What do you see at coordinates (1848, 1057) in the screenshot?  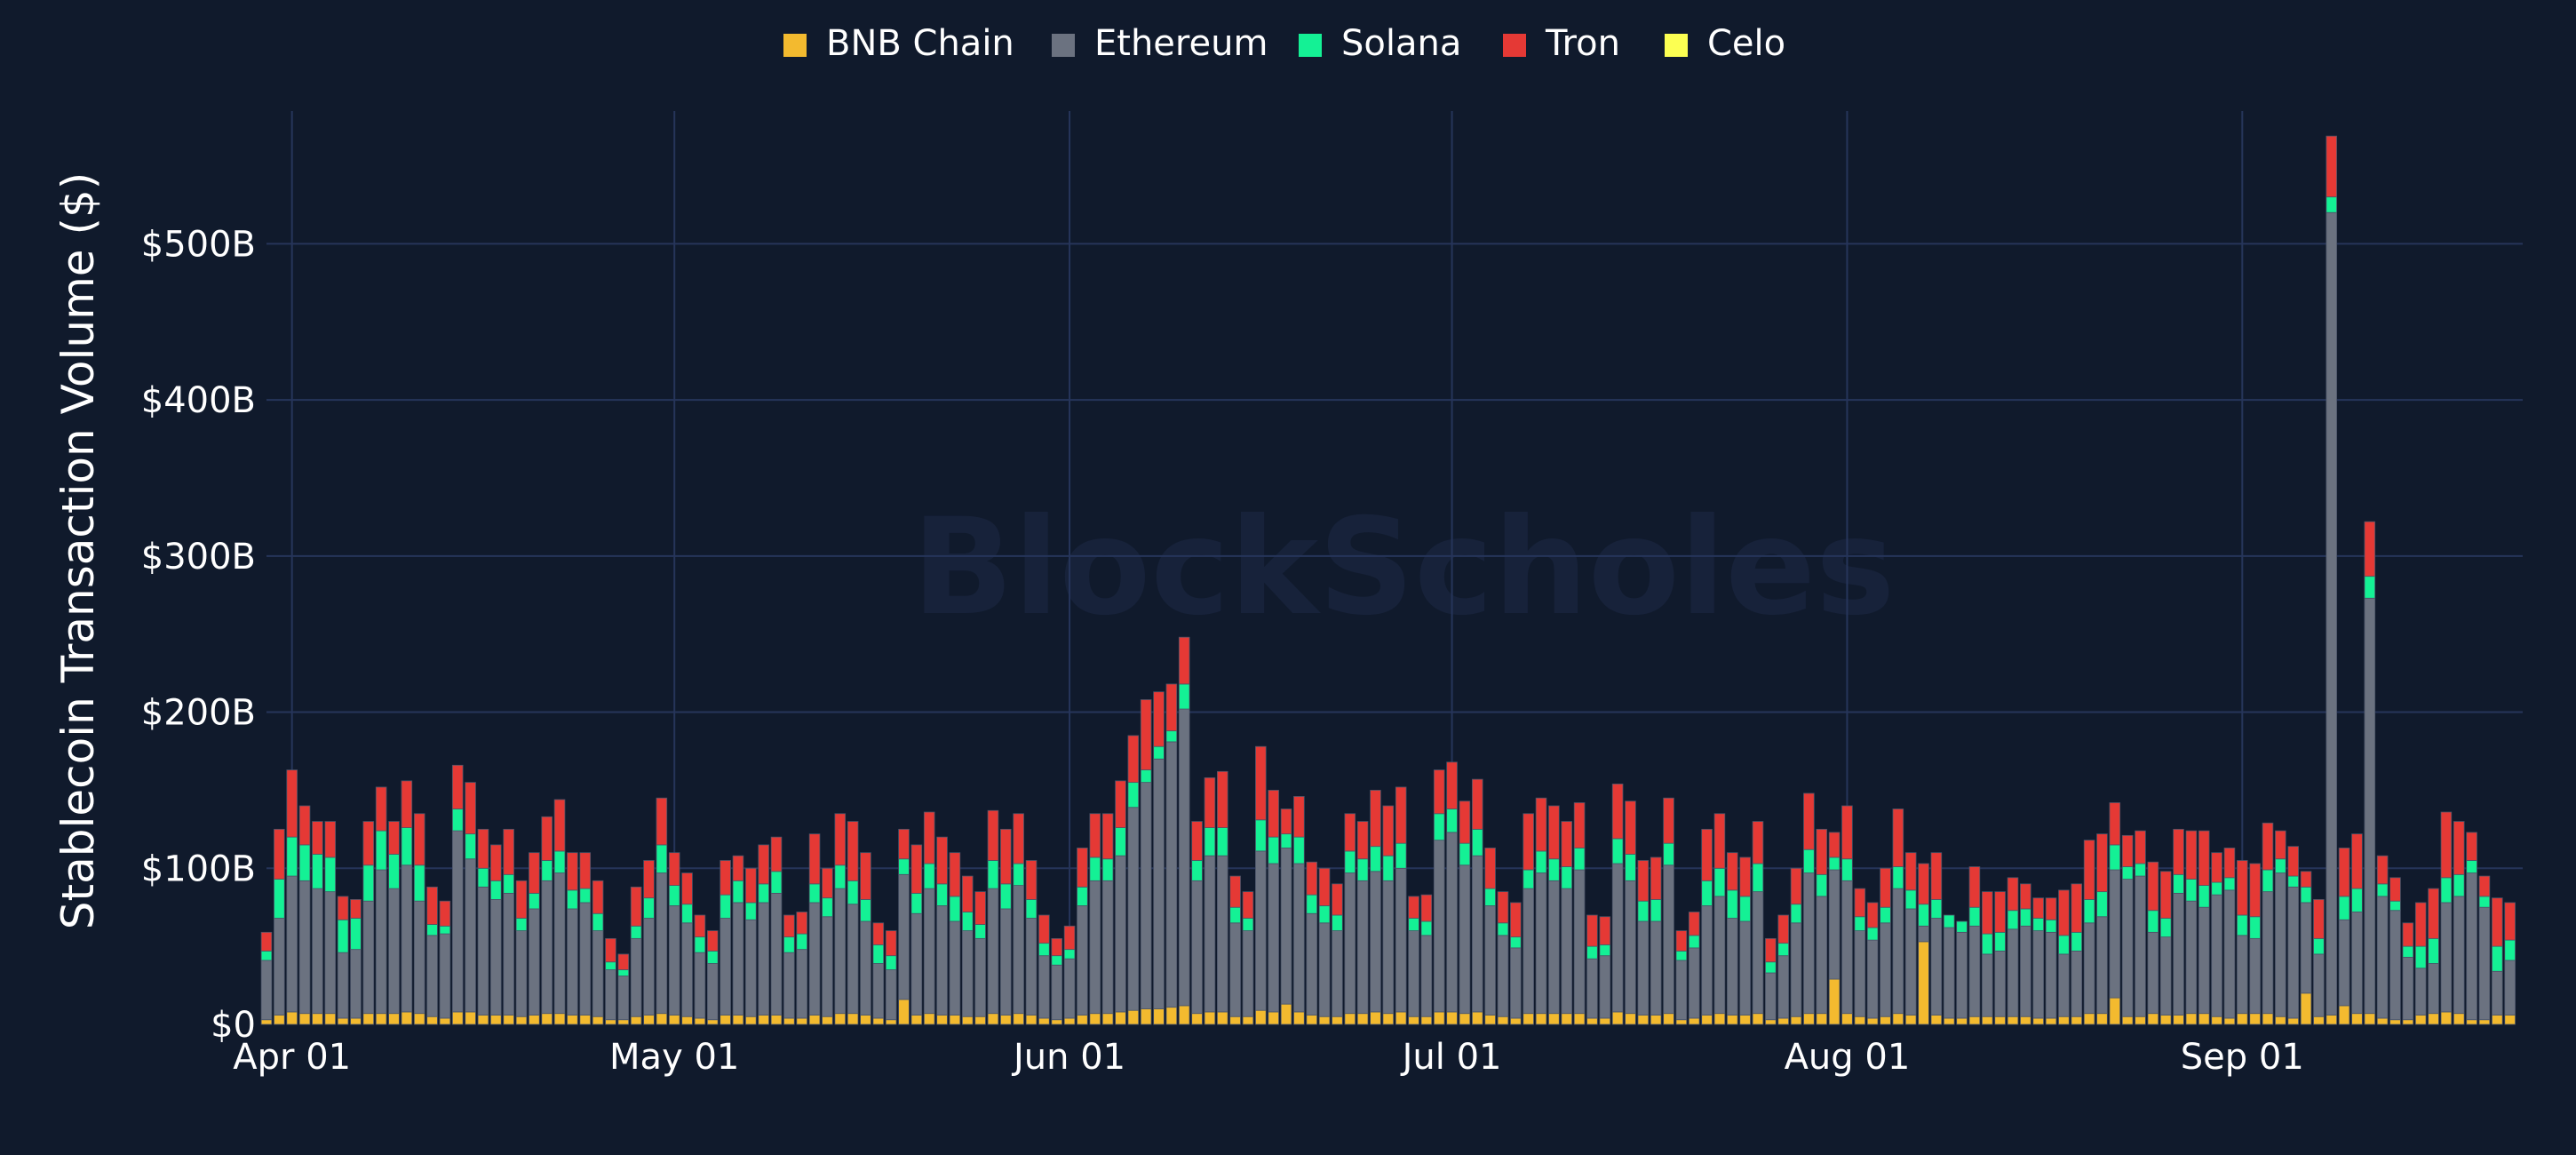 I see `x-tick-label: Aug 01` at bounding box center [1848, 1057].